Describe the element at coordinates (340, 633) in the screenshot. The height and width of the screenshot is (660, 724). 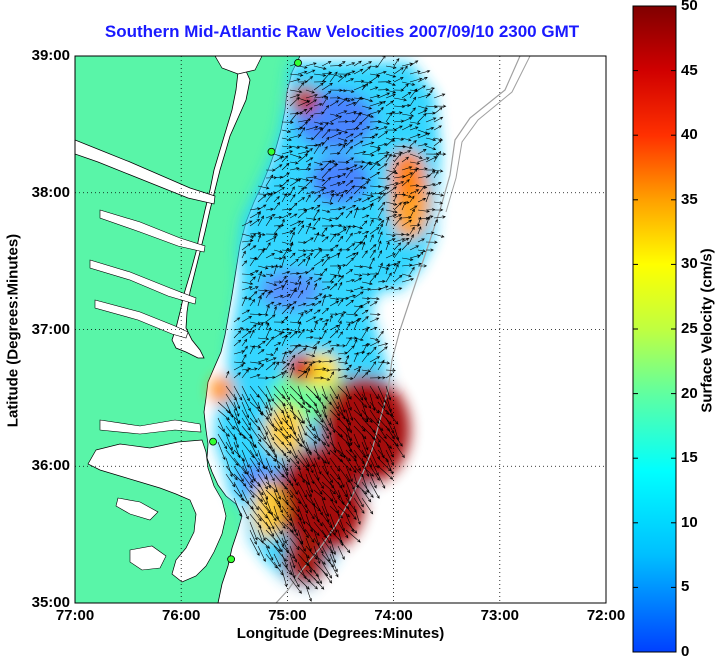
I see `x-axis-label: Longitude (Degrees:Minutes)` at that location.